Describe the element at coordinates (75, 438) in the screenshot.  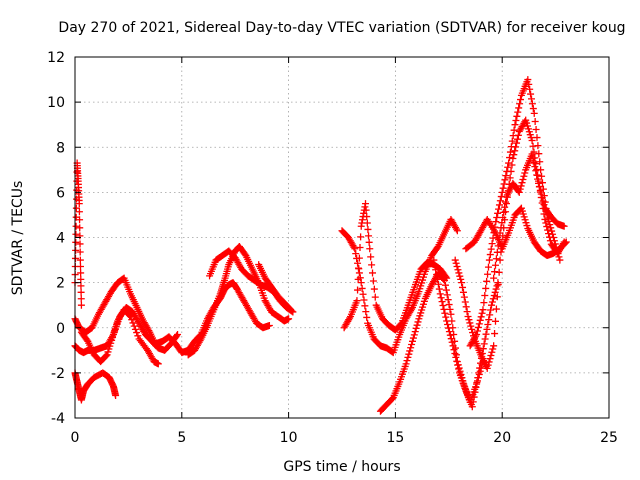
I see `x-tick-label: 0` at that location.